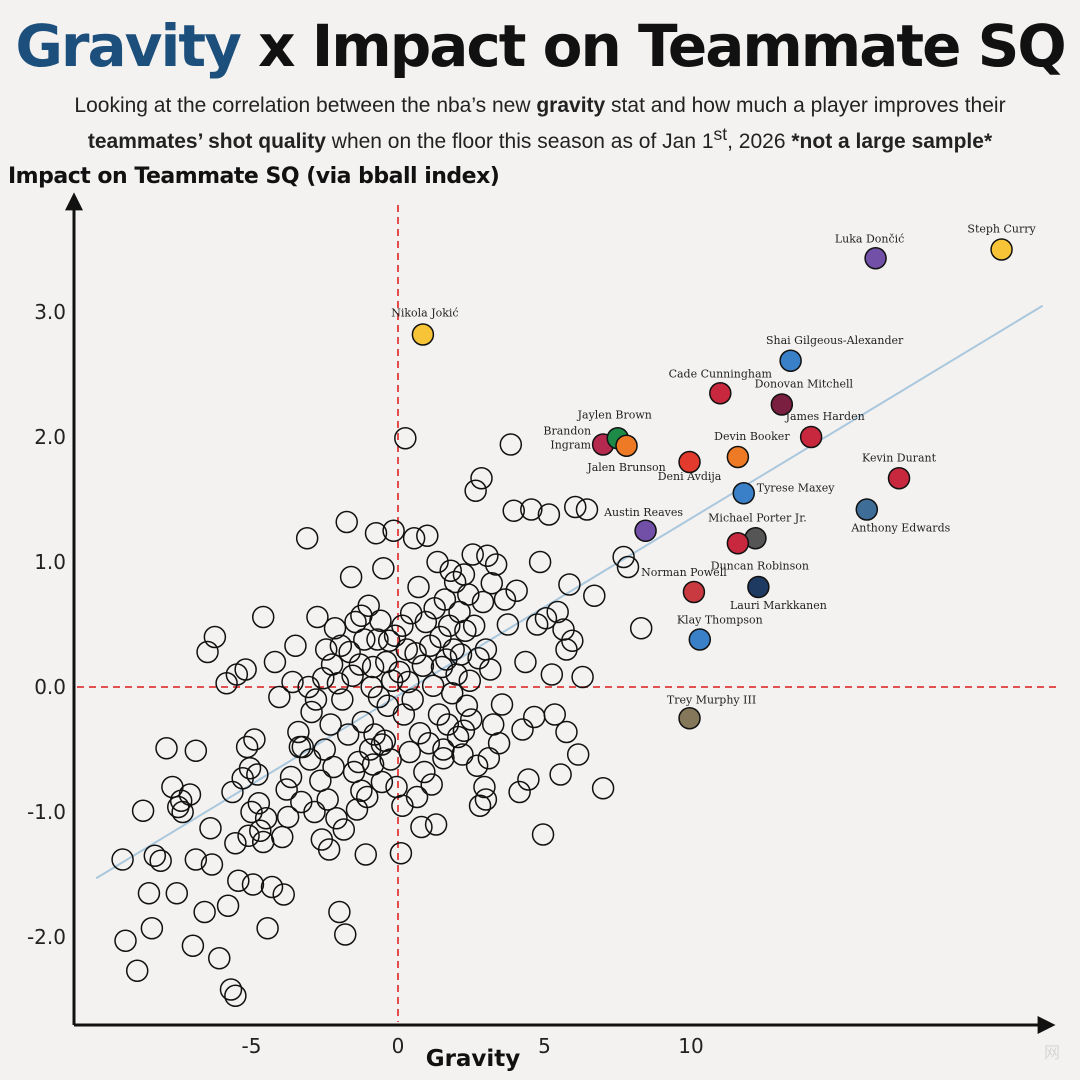  I want to click on x-tick-label: 10, so click(690, 1046).